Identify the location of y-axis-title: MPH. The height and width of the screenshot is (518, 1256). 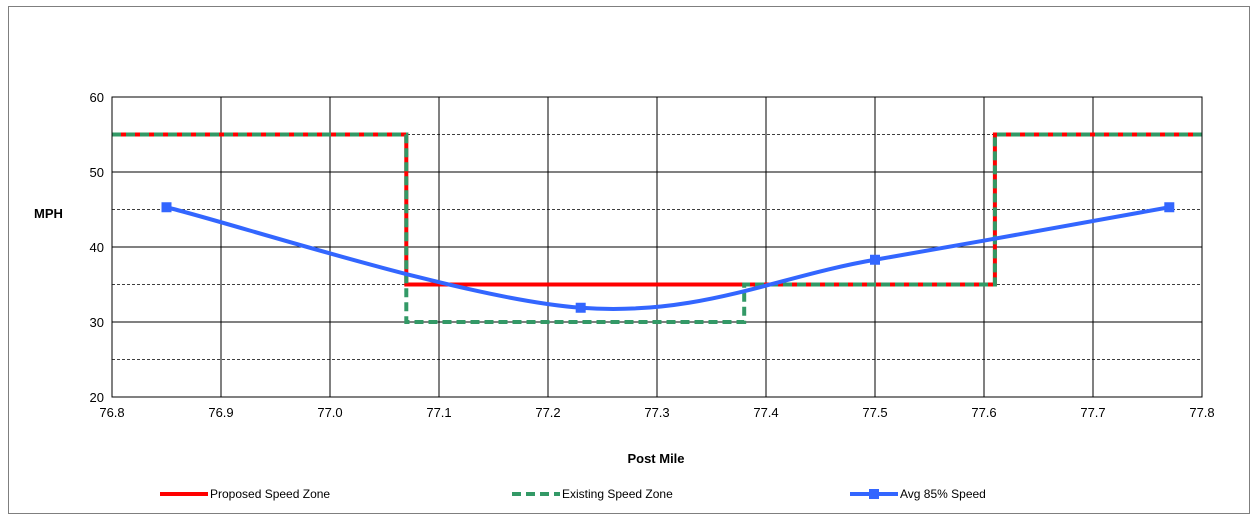
(48, 213).